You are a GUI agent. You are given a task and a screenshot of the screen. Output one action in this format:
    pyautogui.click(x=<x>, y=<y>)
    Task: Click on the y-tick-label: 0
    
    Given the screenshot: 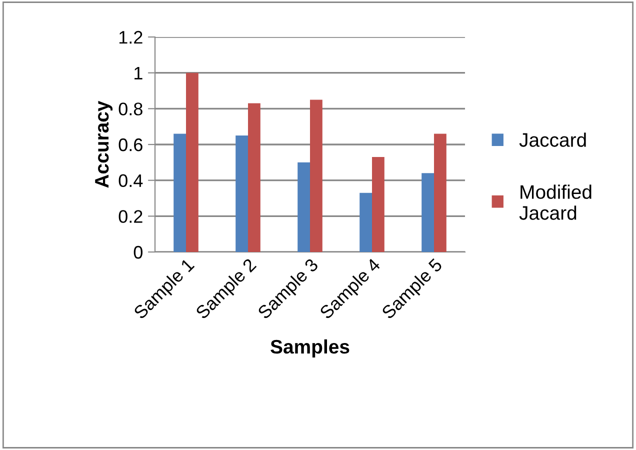 What is the action you would take?
    pyautogui.click(x=138, y=252)
    